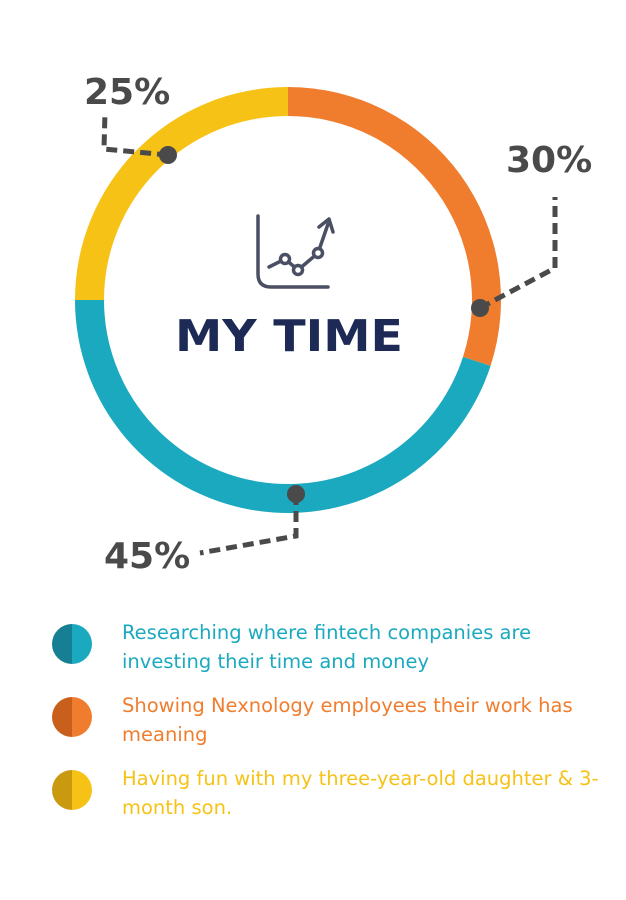  I want to click on leader-line-teal, so click(249, 525).